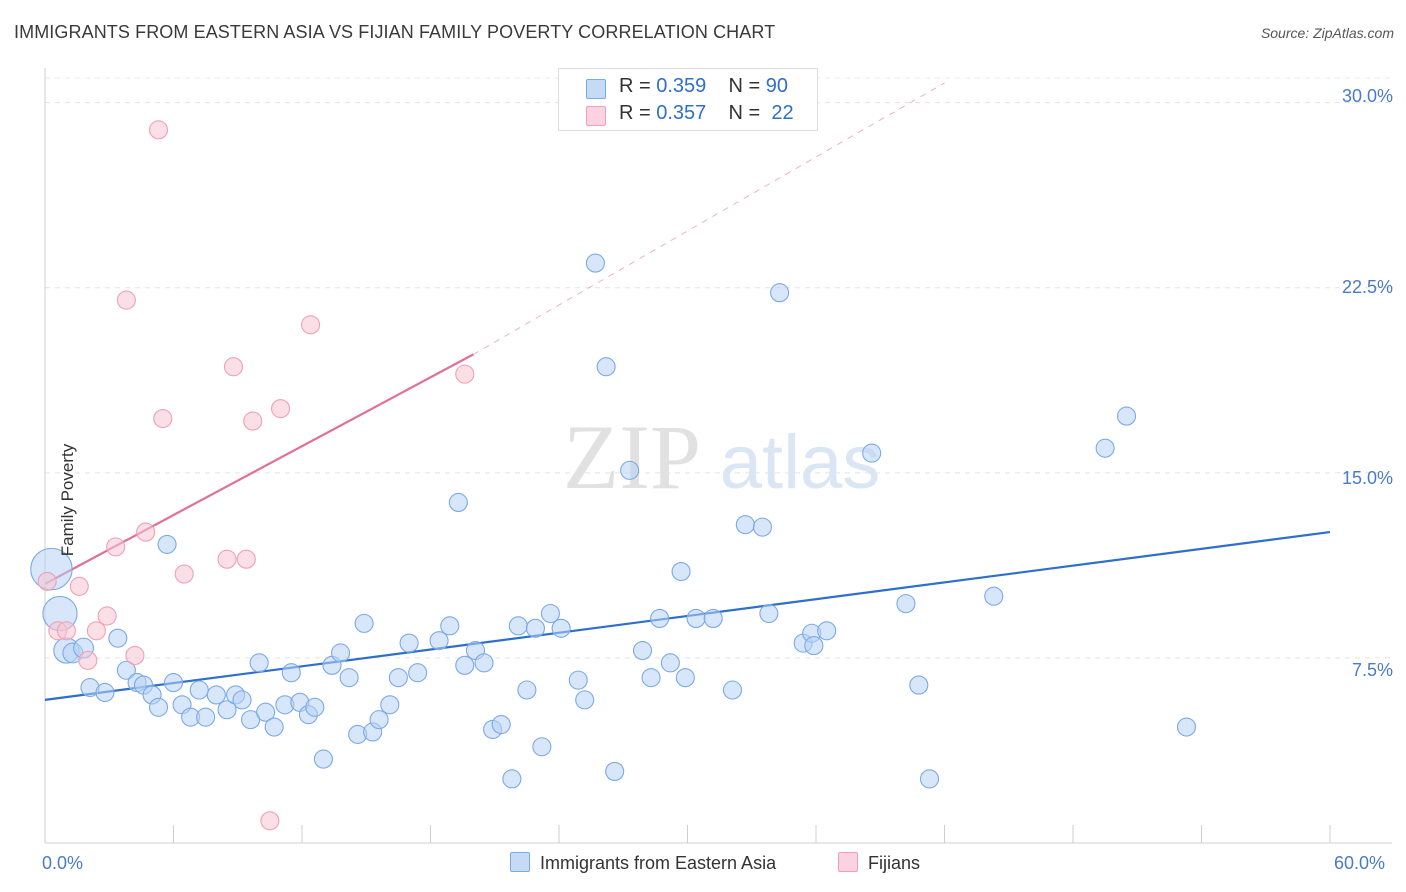  What do you see at coordinates (1367, 96) in the screenshot?
I see `y-tick-label-30: 30.0%` at bounding box center [1367, 96].